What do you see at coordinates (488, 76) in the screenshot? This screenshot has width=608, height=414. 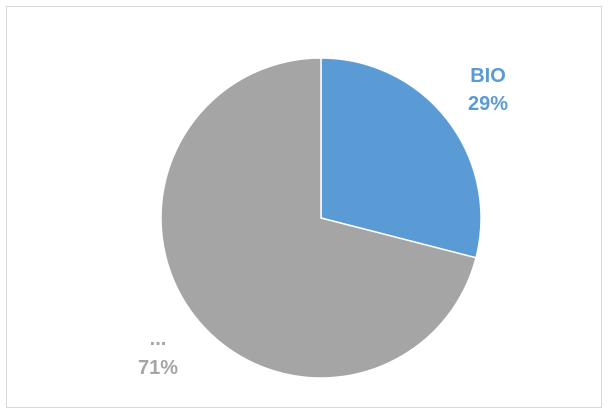 I see `slice-name-bio: BIO` at bounding box center [488, 76].